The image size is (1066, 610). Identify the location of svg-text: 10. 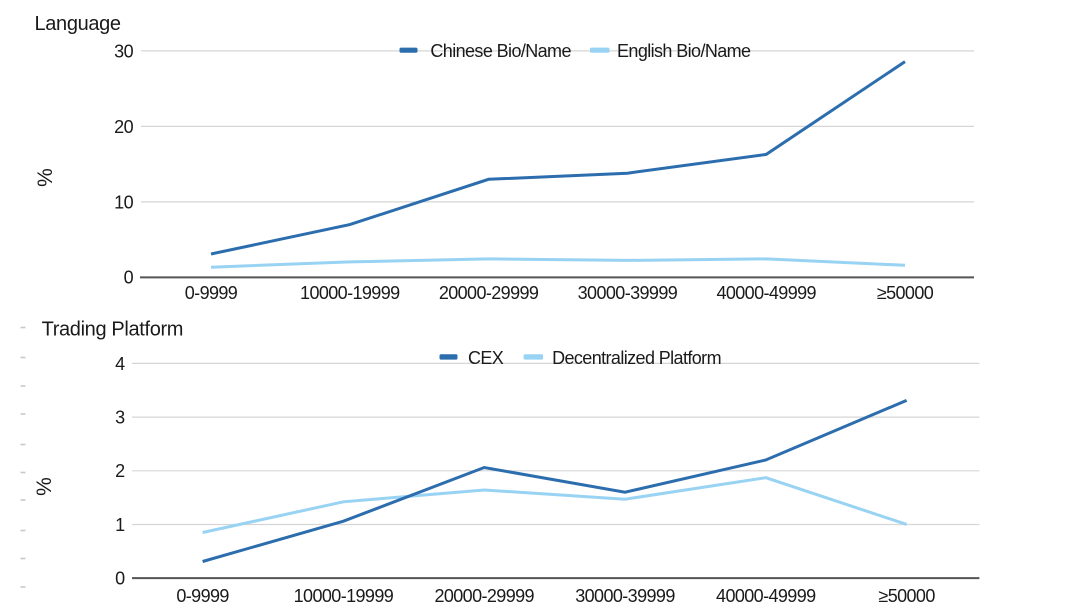
(123, 202).